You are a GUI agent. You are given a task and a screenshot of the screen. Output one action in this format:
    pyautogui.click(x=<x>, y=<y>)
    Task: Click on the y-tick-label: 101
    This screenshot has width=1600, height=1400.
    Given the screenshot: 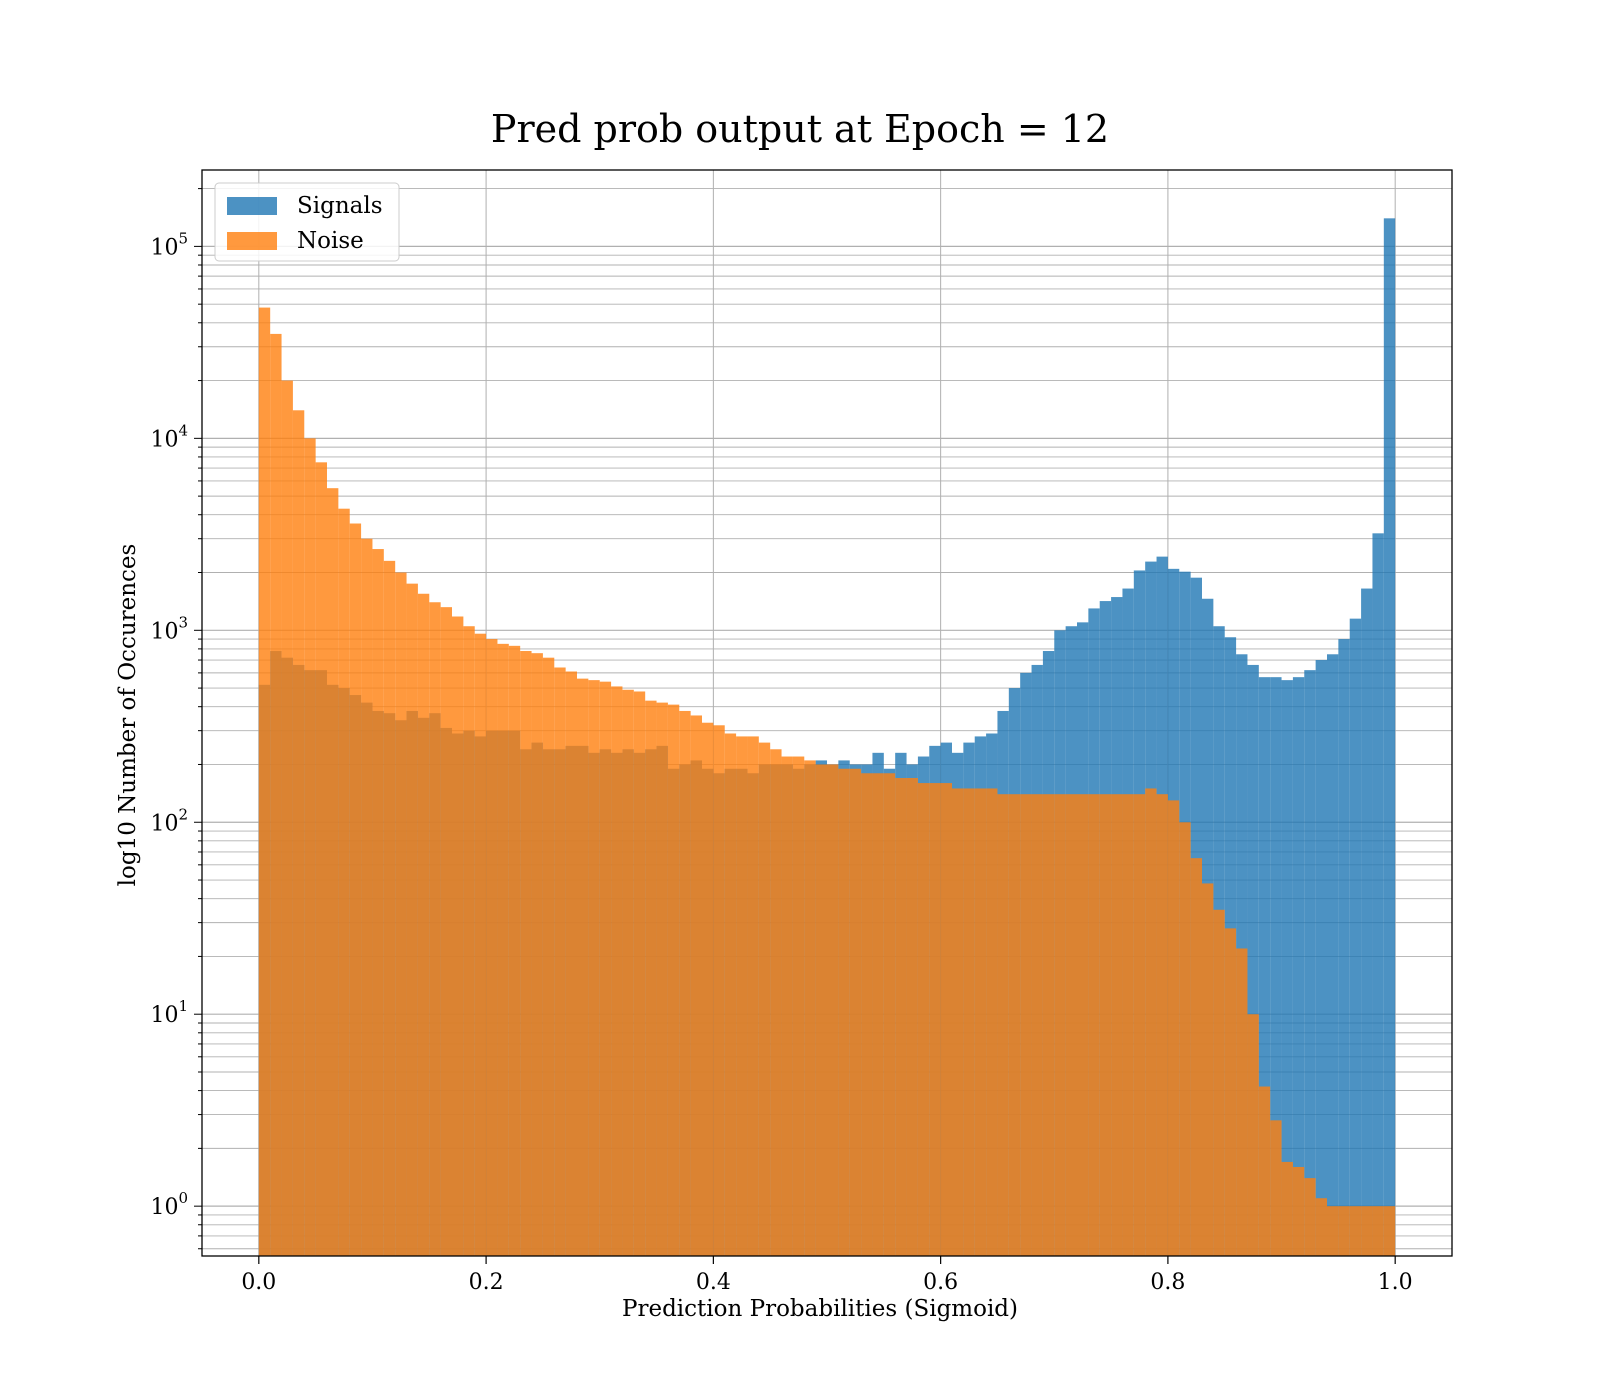 What is the action you would take?
    pyautogui.click(x=169, y=1012)
    